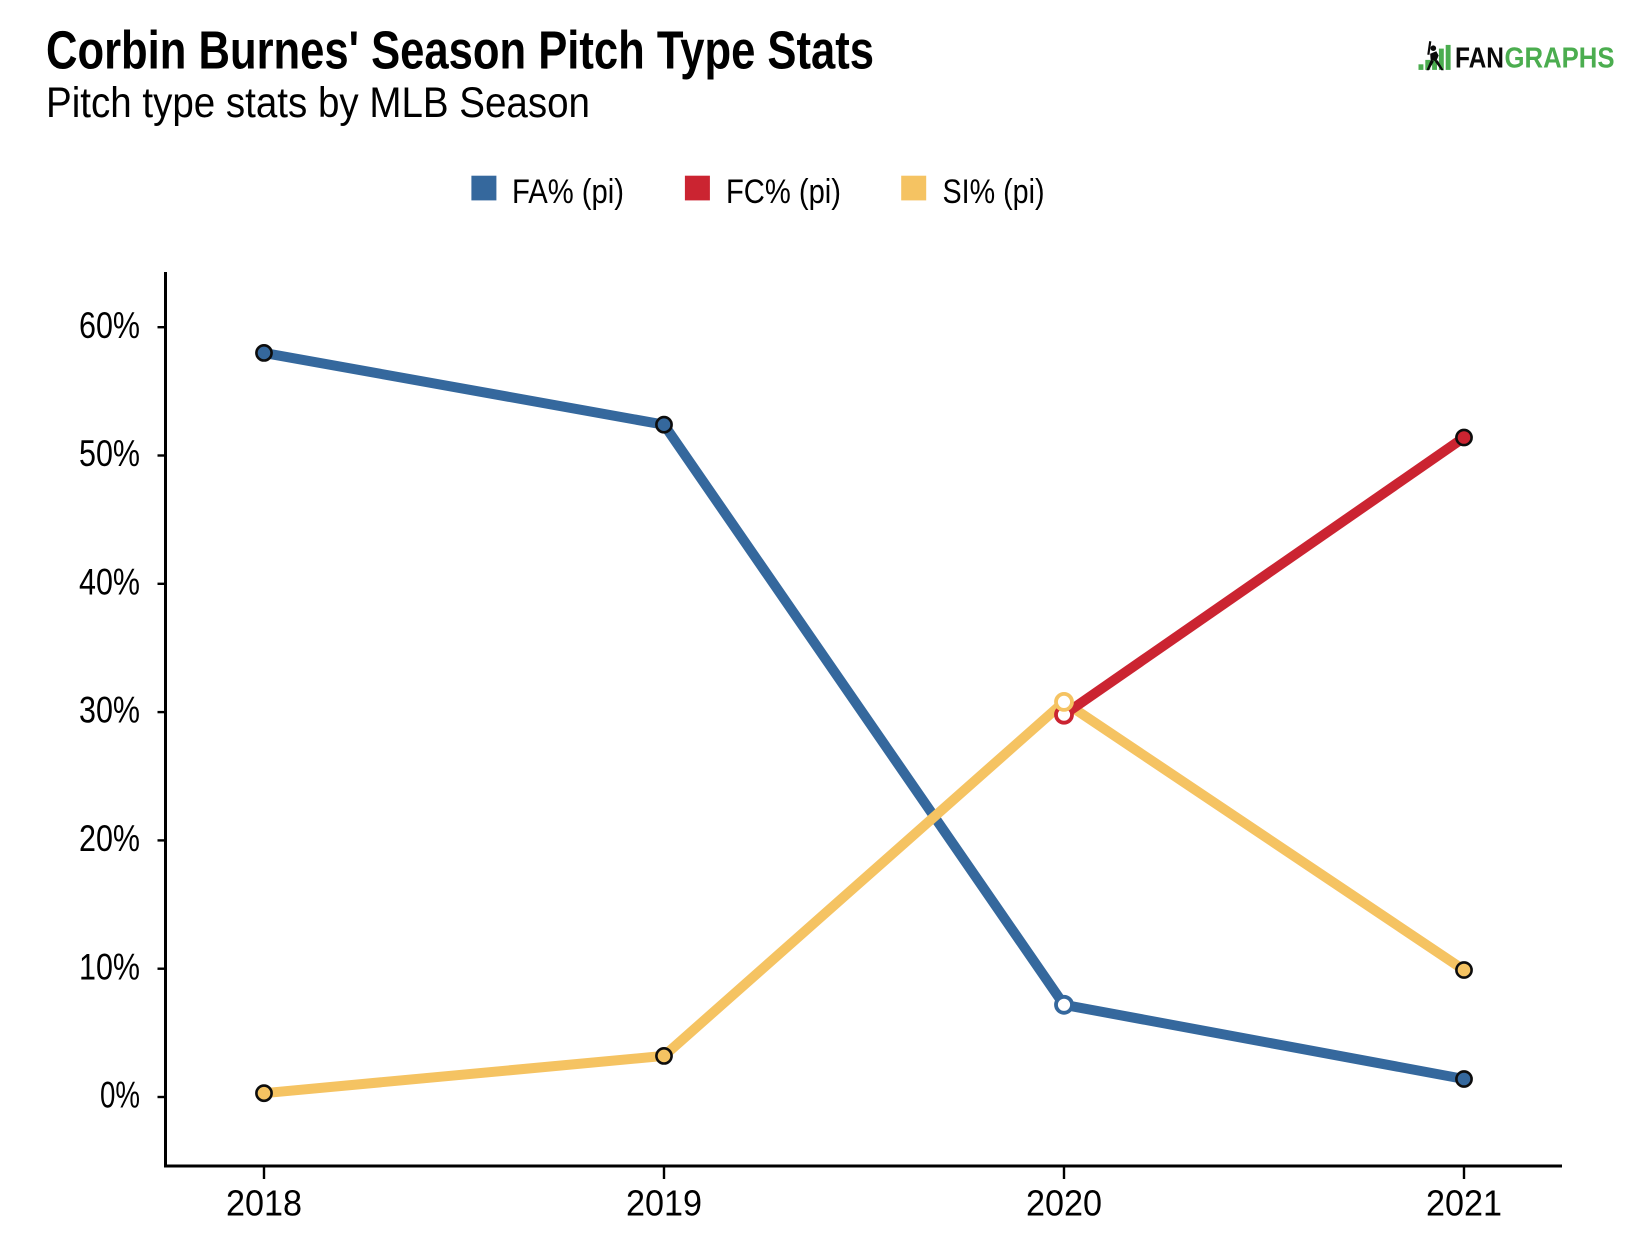 The width and height of the screenshot is (1648, 1248). What do you see at coordinates (120, 1095) in the screenshot?
I see `svg-text: 0%` at bounding box center [120, 1095].